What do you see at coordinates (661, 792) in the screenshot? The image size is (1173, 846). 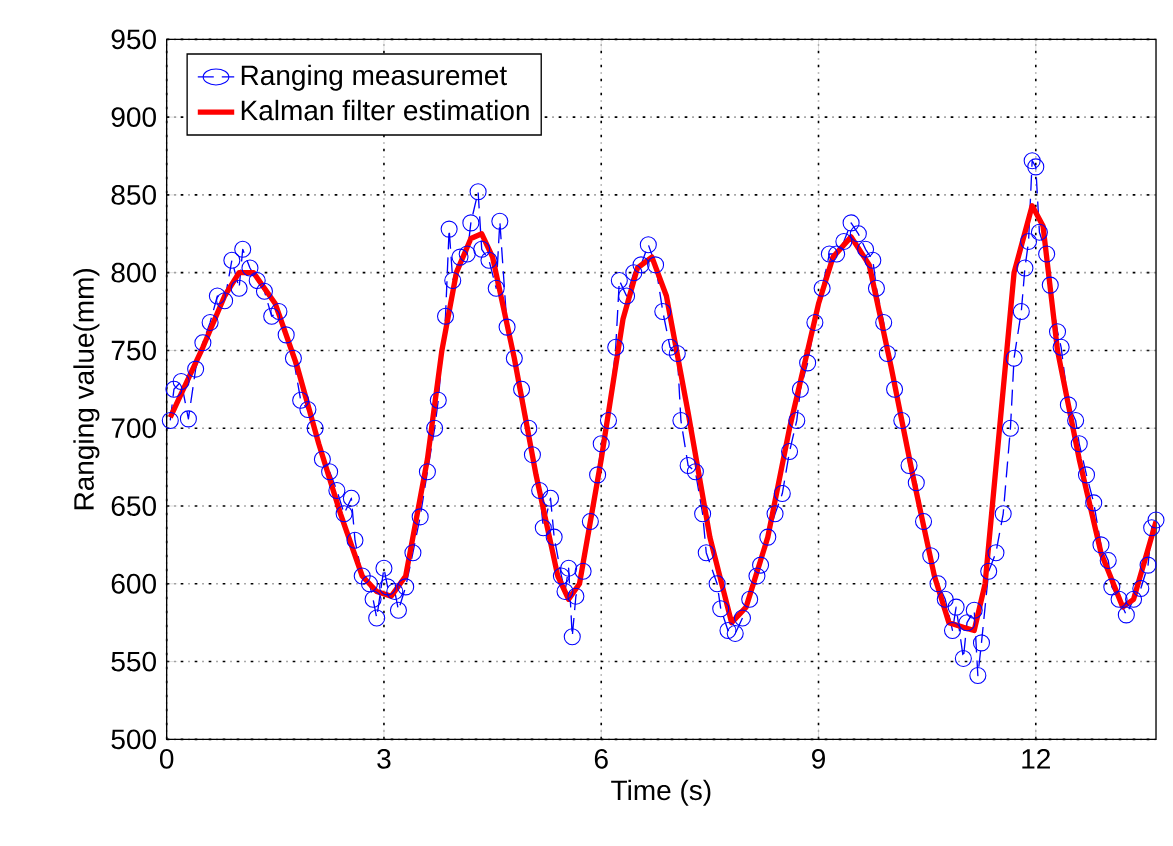 I see `x-axis-title: Time (s)` at bounding box center [661, 792].